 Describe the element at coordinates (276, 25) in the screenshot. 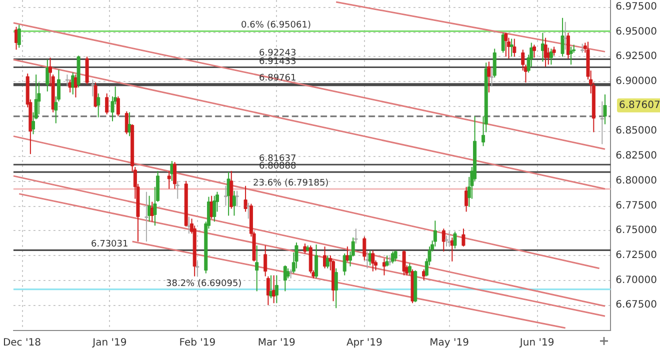

I see `ref-line-label: 0.6% (6.95061)` at that location.